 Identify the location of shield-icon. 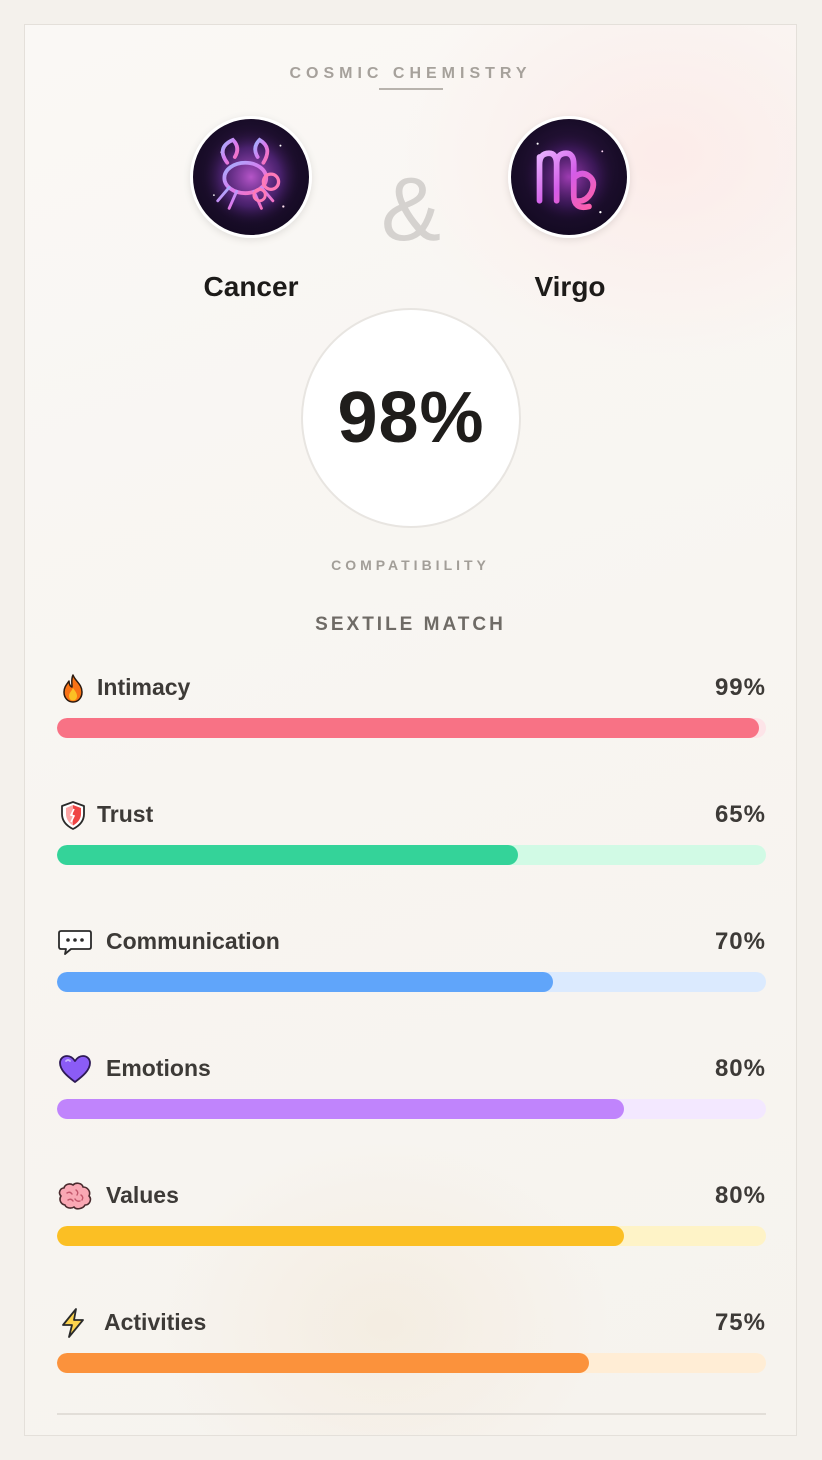
(73, 815).